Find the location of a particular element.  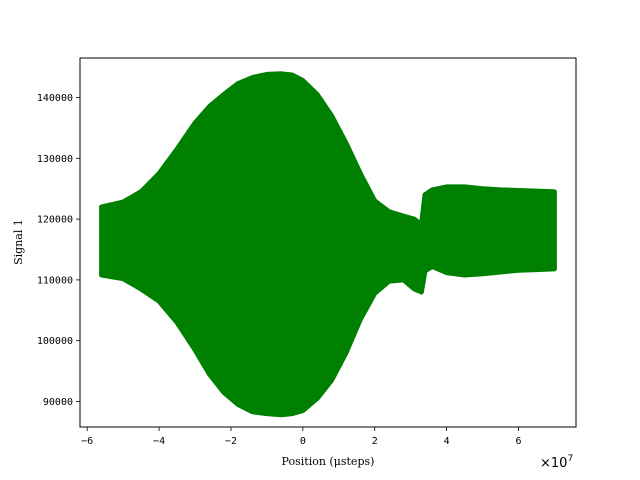

y-tick-label: 100000 is located at coordinates (55, 341).